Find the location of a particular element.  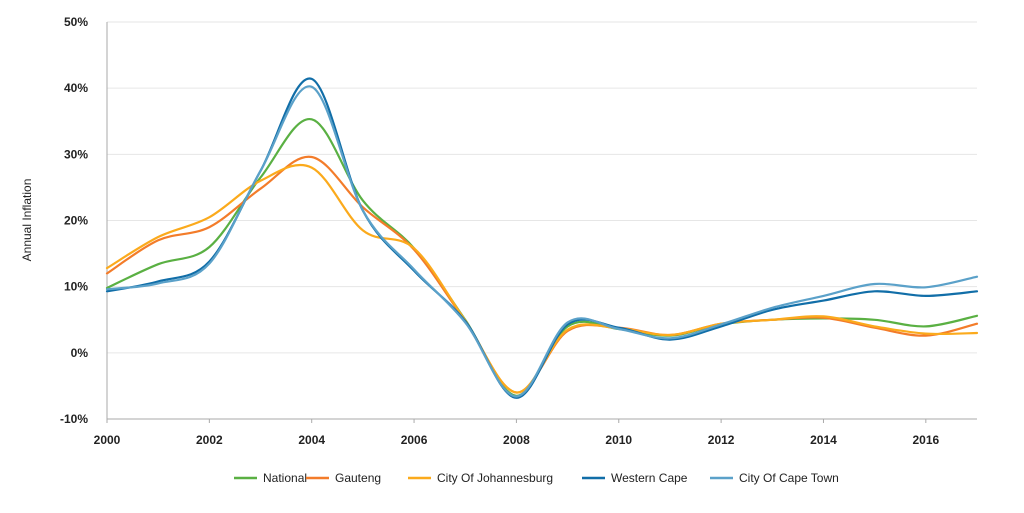

legend-item-city-of-johannesburg: City Of Johannesburg is located at coordinates (480, 478).